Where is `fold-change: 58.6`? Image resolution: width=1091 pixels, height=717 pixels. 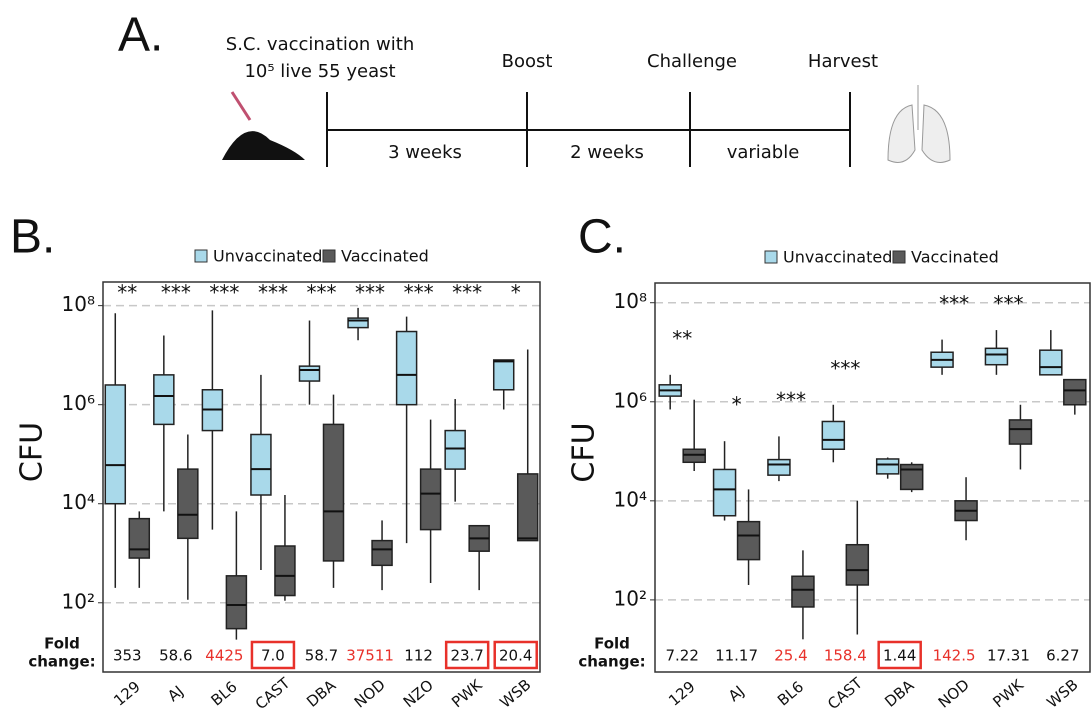
fold-change: 58.6 is located at coordinates (175, 656).